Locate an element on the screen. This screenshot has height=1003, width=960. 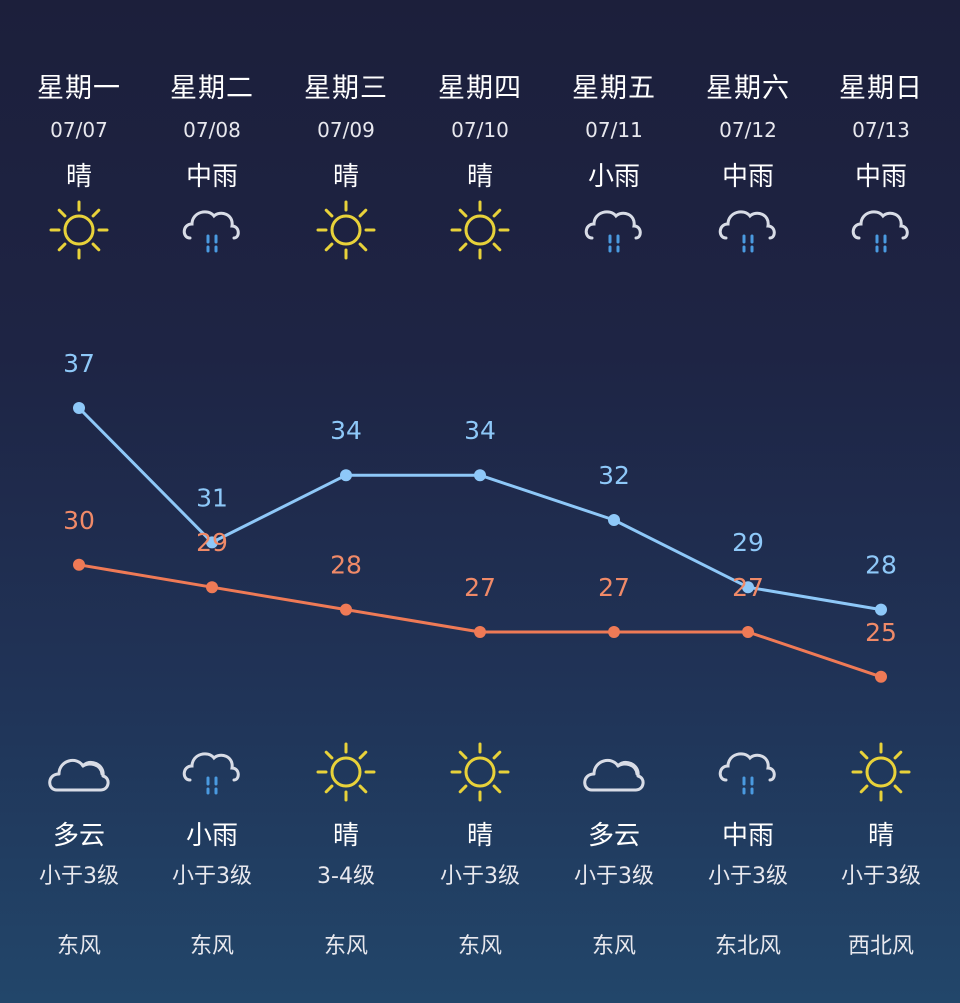
wind-direction: 东北风 is located at coordinates (748, 946).